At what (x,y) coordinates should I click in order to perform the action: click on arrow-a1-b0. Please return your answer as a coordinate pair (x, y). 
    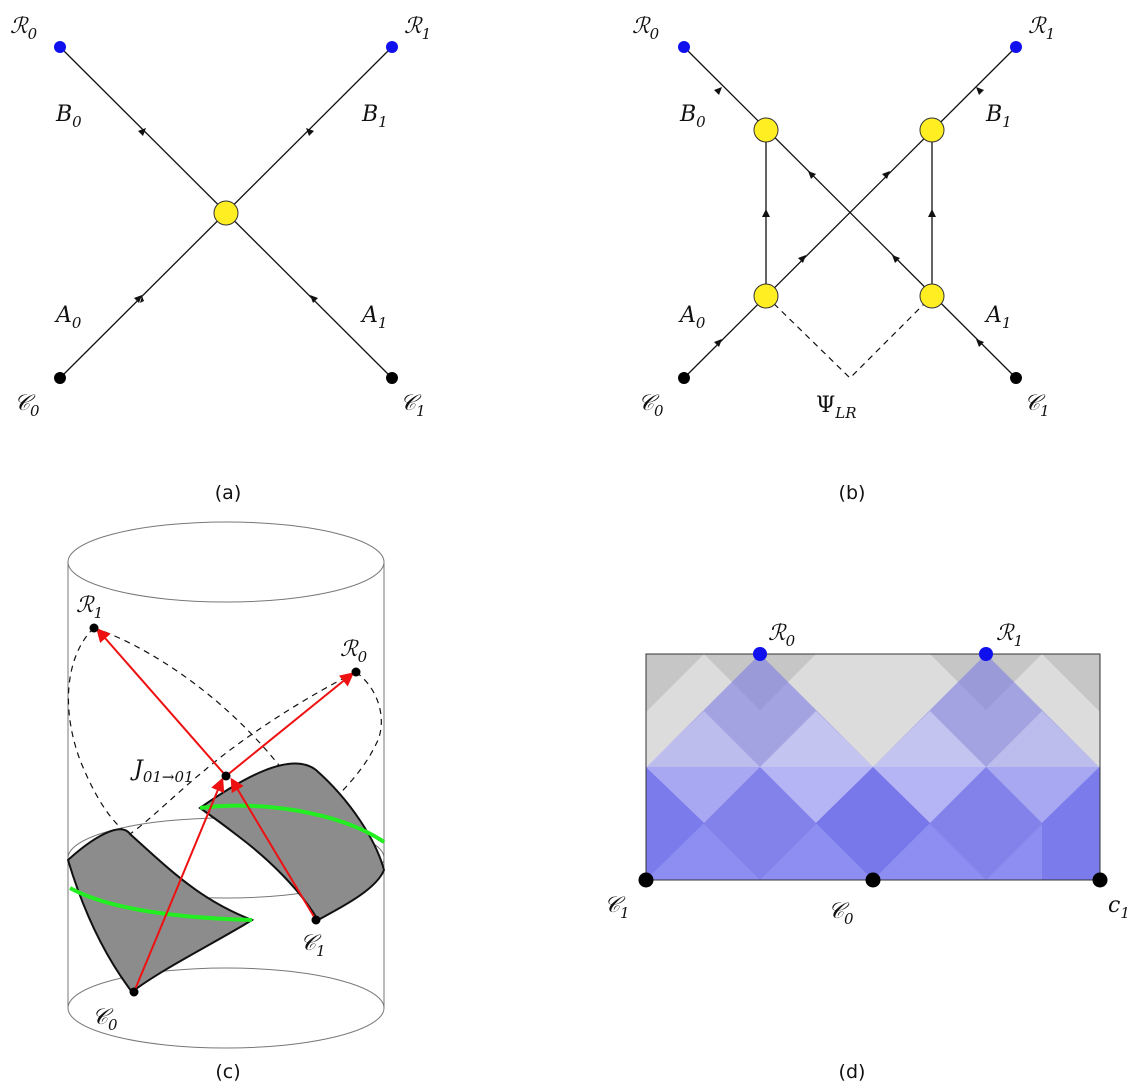
    Looking at the image, I should click on (896, 259).